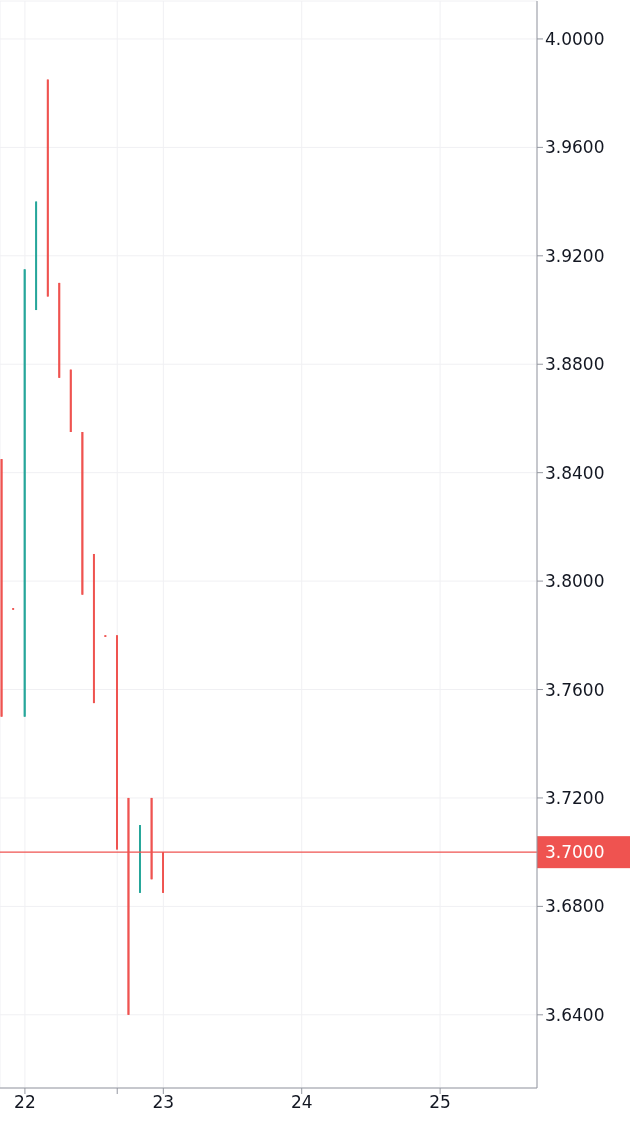 This screenshot has height=1135, width=630. What do you see at coordinates (575, 255) in the screenshot?
I see `y-tick-label: 3.9200` at bounding box center [575, 255].